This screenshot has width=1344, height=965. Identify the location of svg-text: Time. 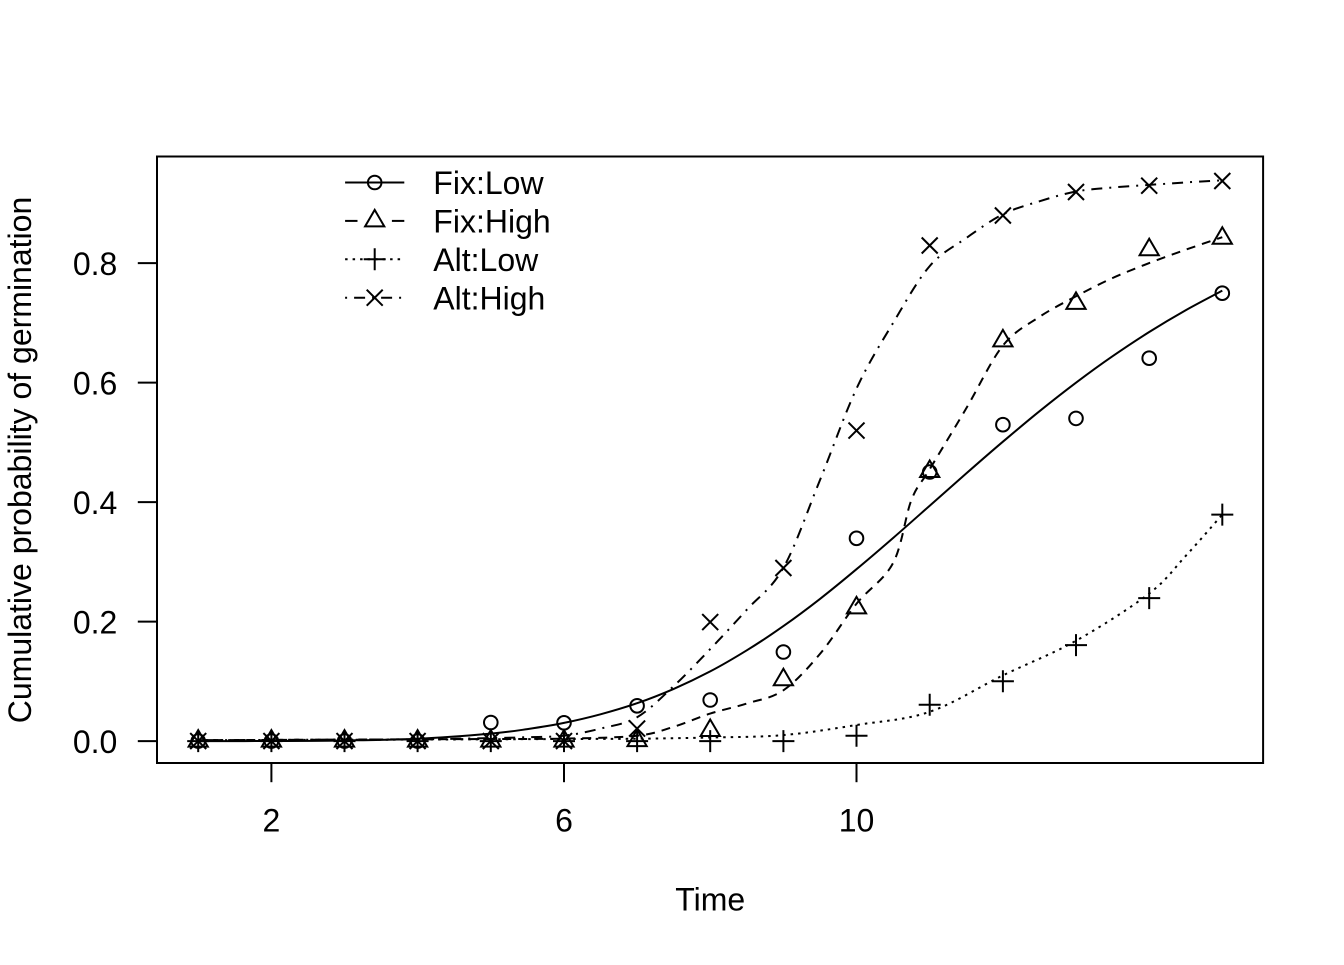
(710, 900).